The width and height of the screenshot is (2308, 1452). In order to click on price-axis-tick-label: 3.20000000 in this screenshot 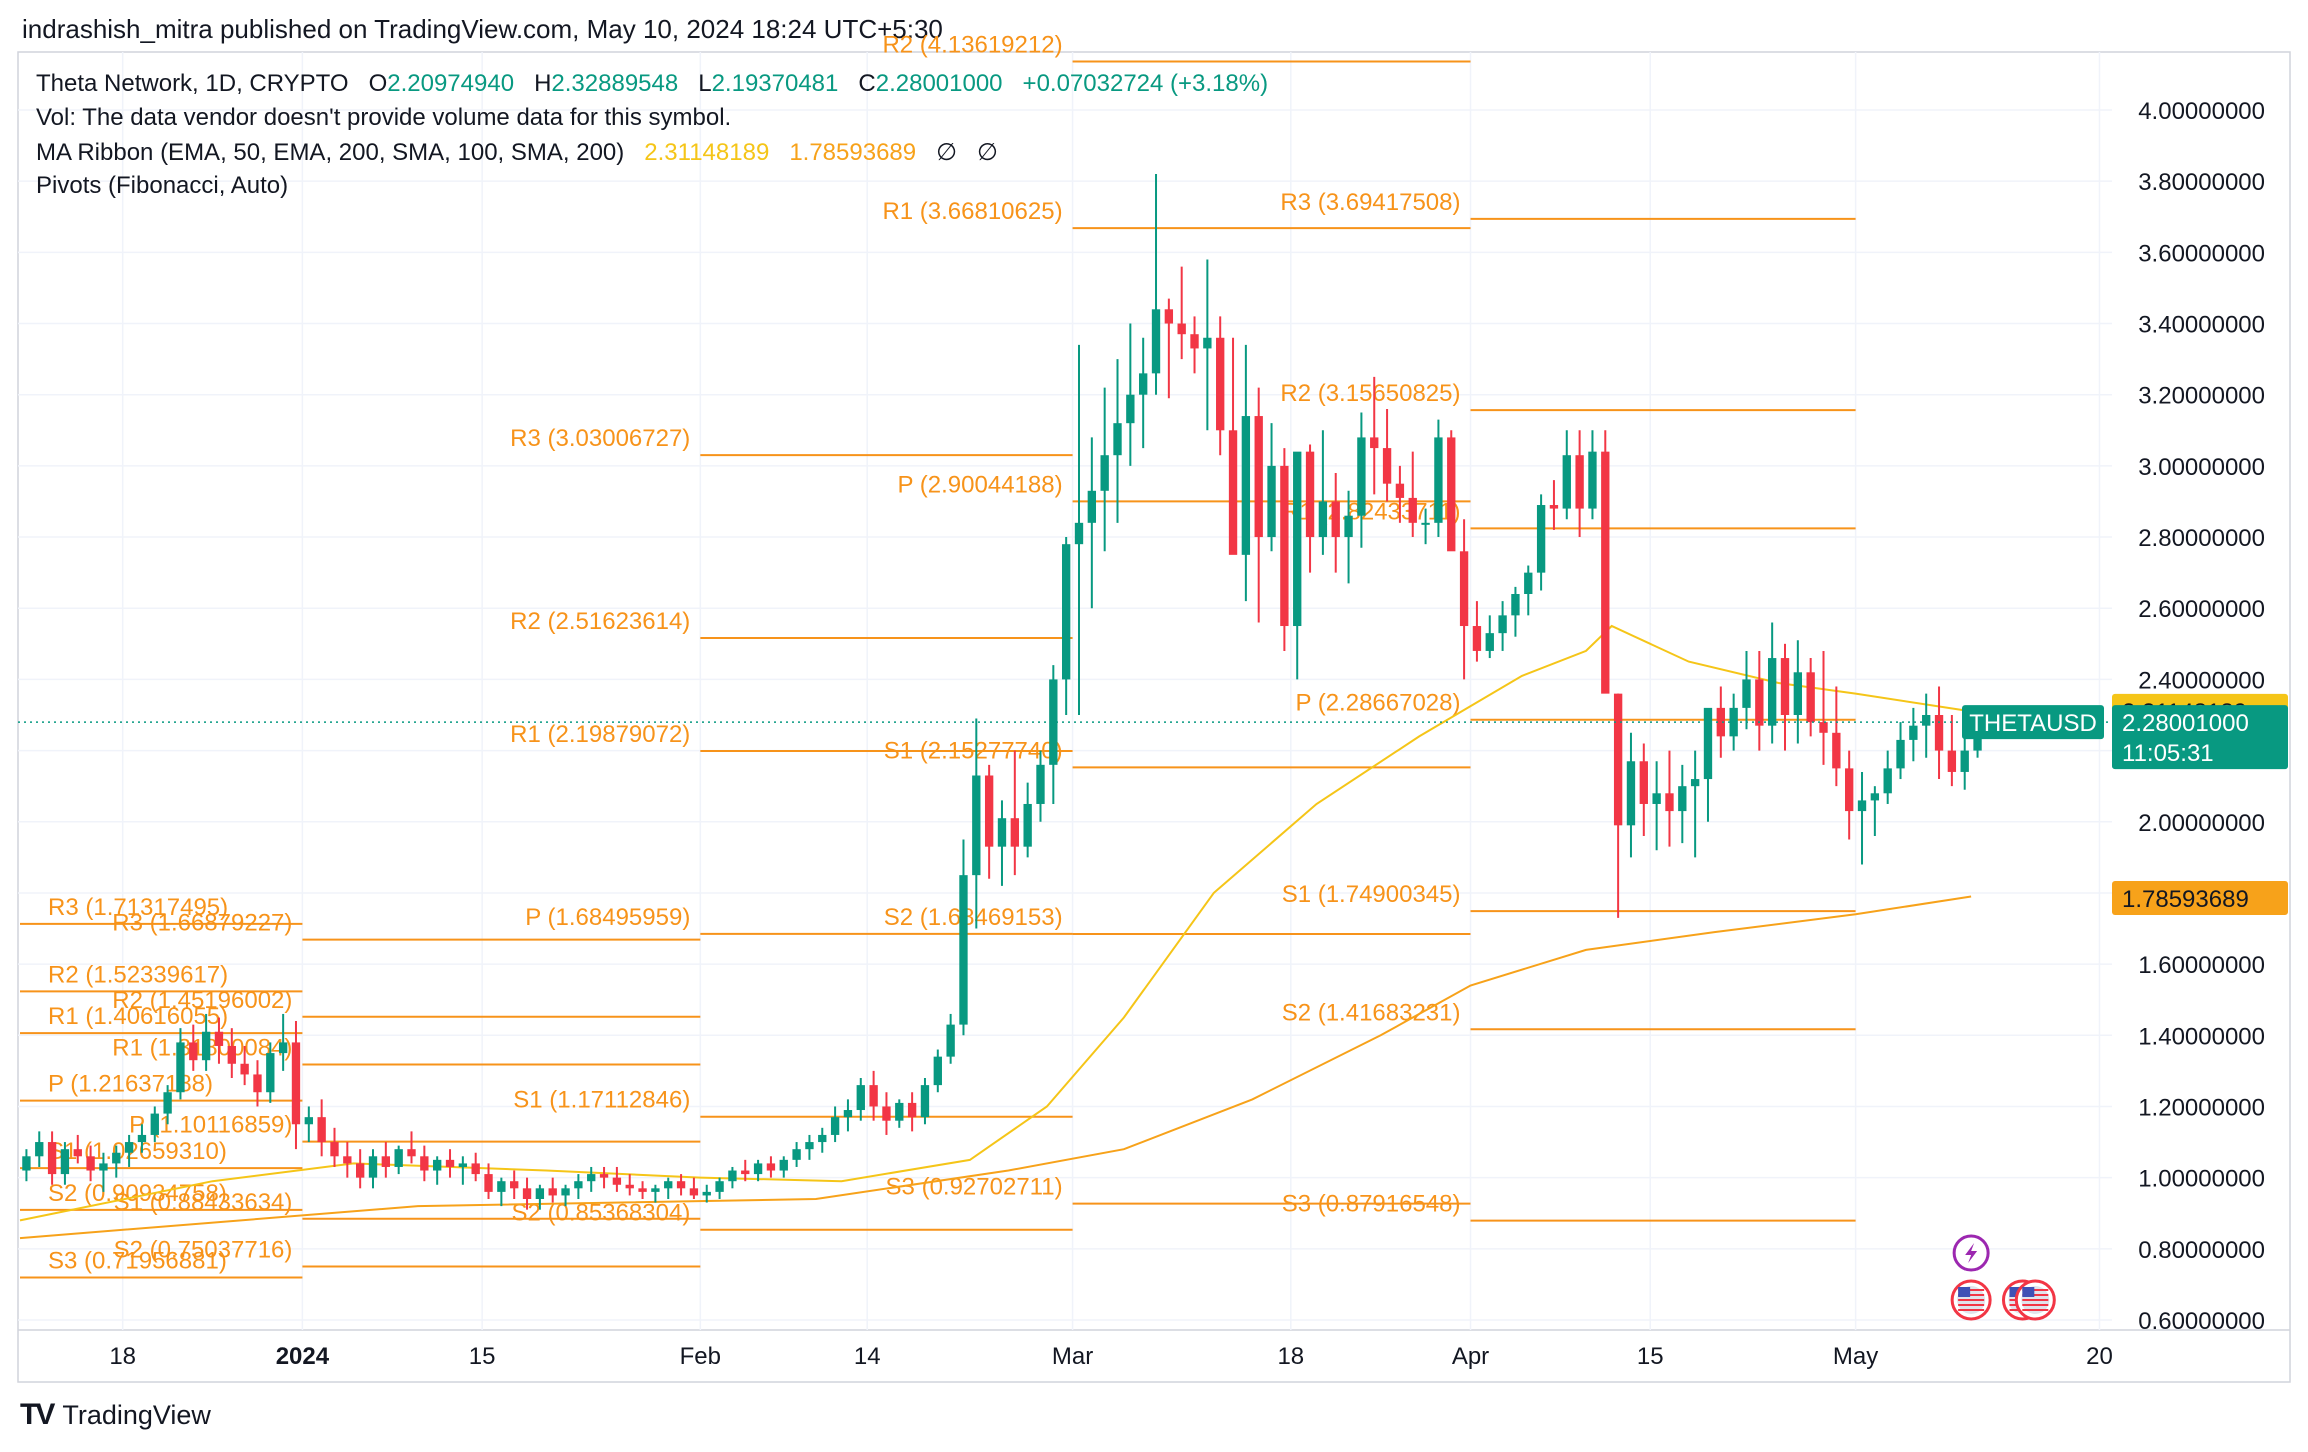, I will do `click(2201, 396)`.